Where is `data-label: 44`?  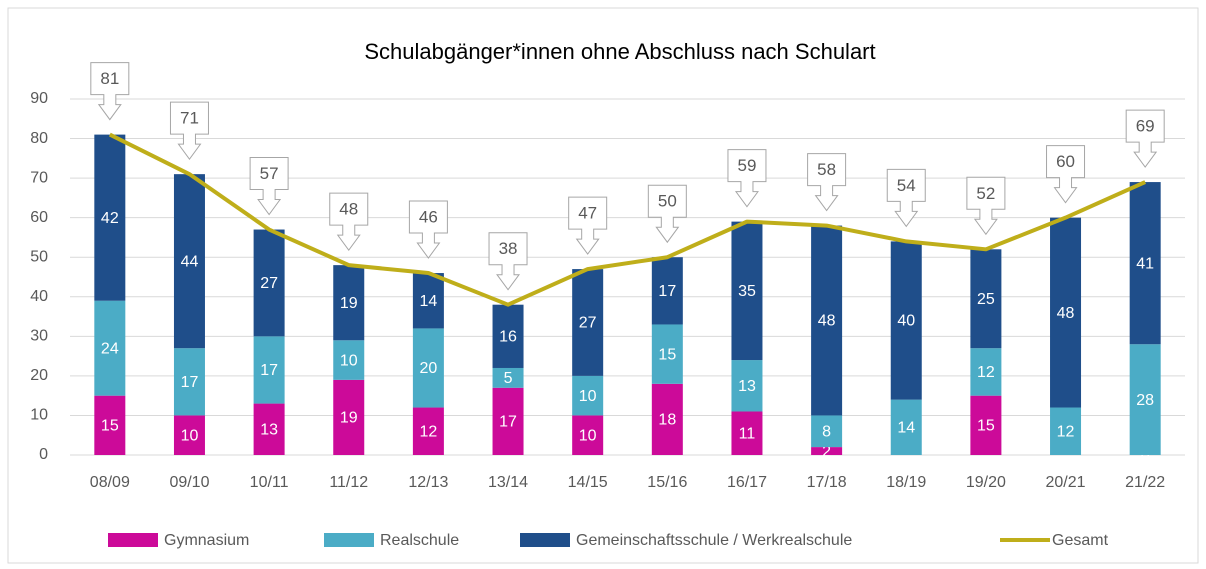
data-label: 44 is located at coordinates (190, 261).